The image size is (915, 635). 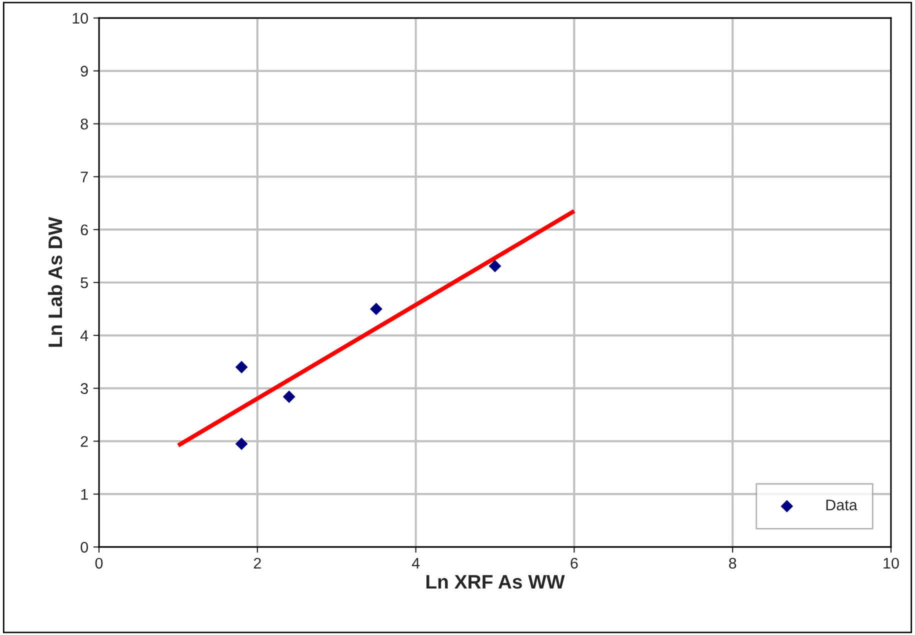 I want to click on y-tick-label: 10, so click(x=80, y=18).